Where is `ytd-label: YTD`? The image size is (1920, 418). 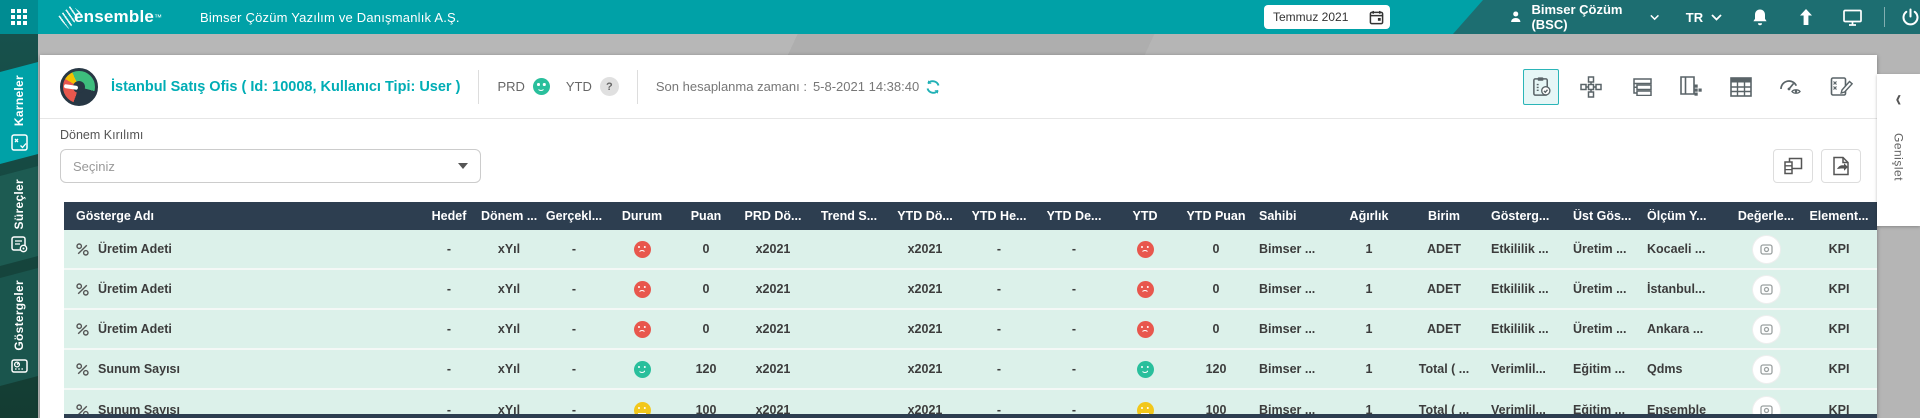 ytd-label: YTD is located at coordinates (578, 86).